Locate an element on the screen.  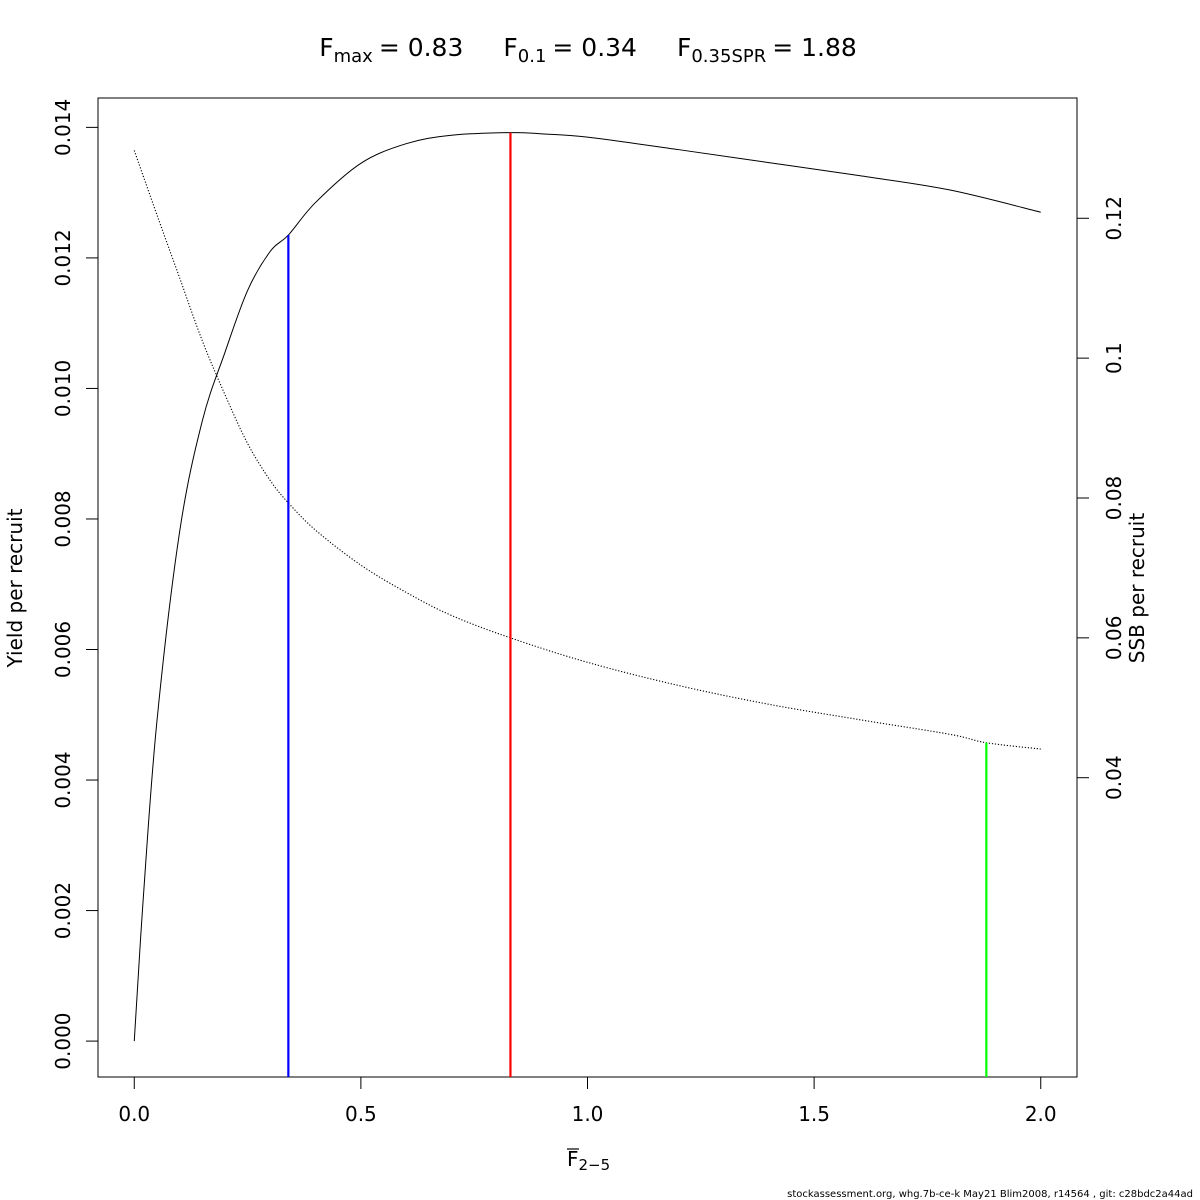
x-tick-label: 0.5 is located at coordinates (361, 1114).